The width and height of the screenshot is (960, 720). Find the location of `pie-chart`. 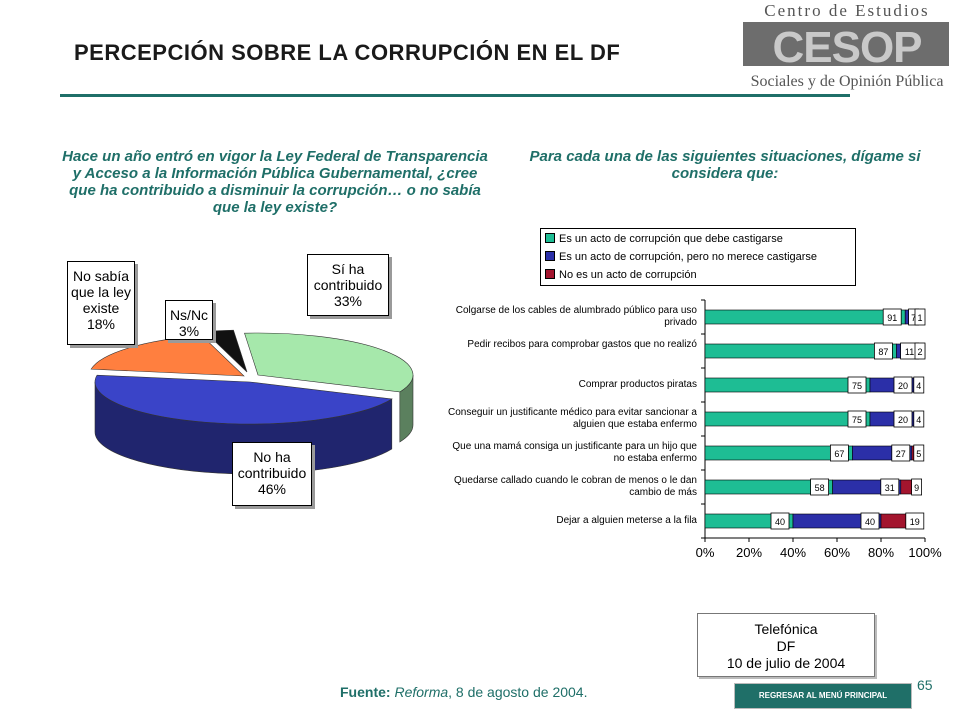

pie-chart is located at coordinates (252, 402).